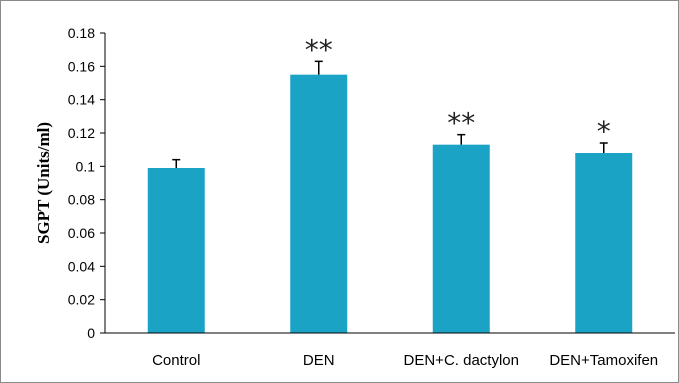 Image resolution: width=679 pixels, height=383 pixels. What do you see at coordinates (461, 360) in the screenshot?
I see `x-tick-label: DEN+C. dactylon` at bounding box center [461, 360].